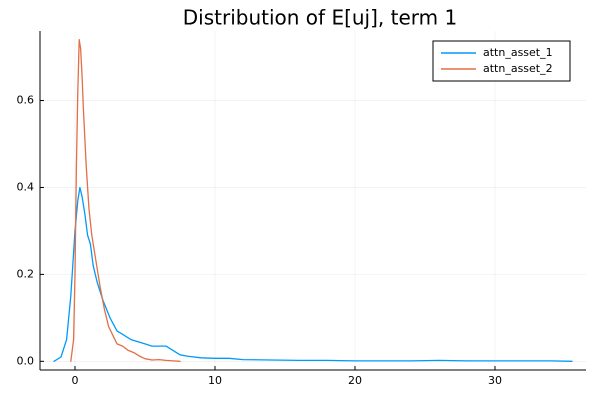  Describe the element at coordinates (495, 380) in the screenshot. I see `x-tick-label: 30` at that location.